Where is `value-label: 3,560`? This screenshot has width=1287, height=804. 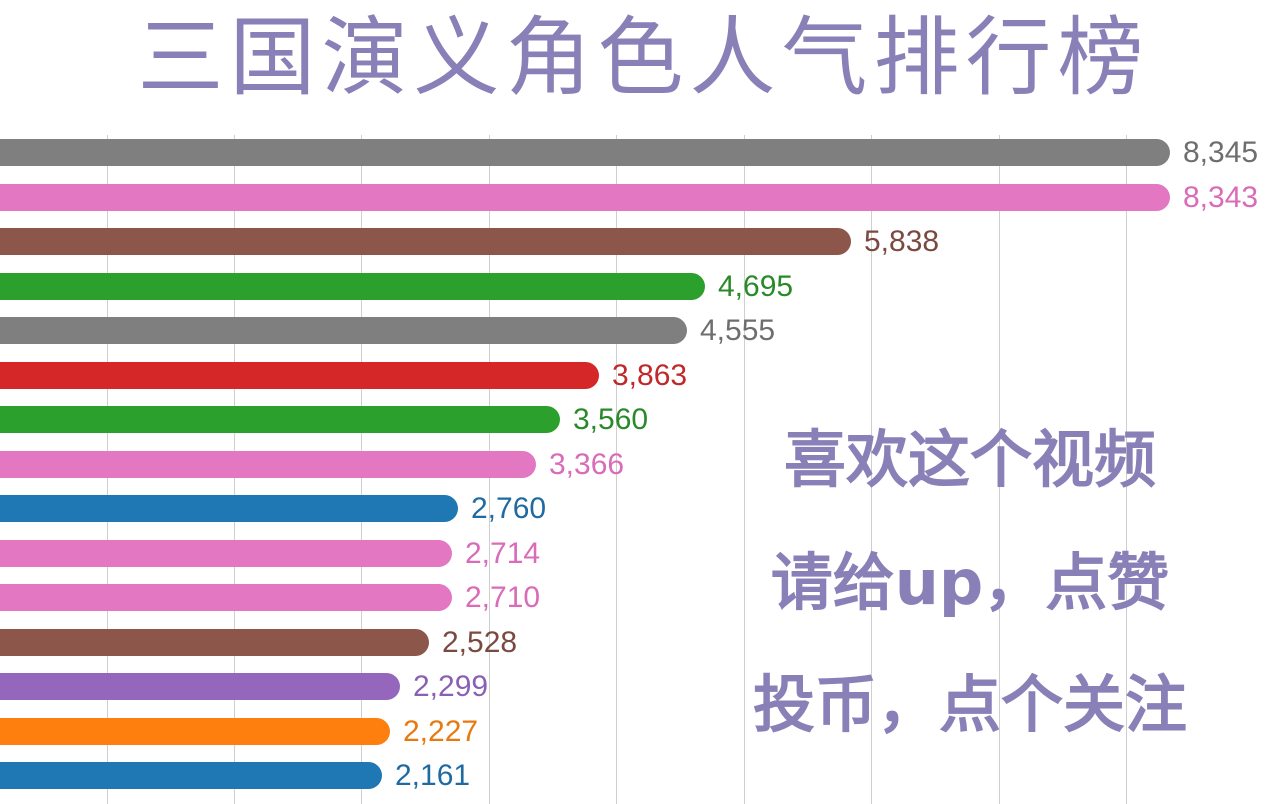 value-label: 3,560 is located at coordinates (611, 419).